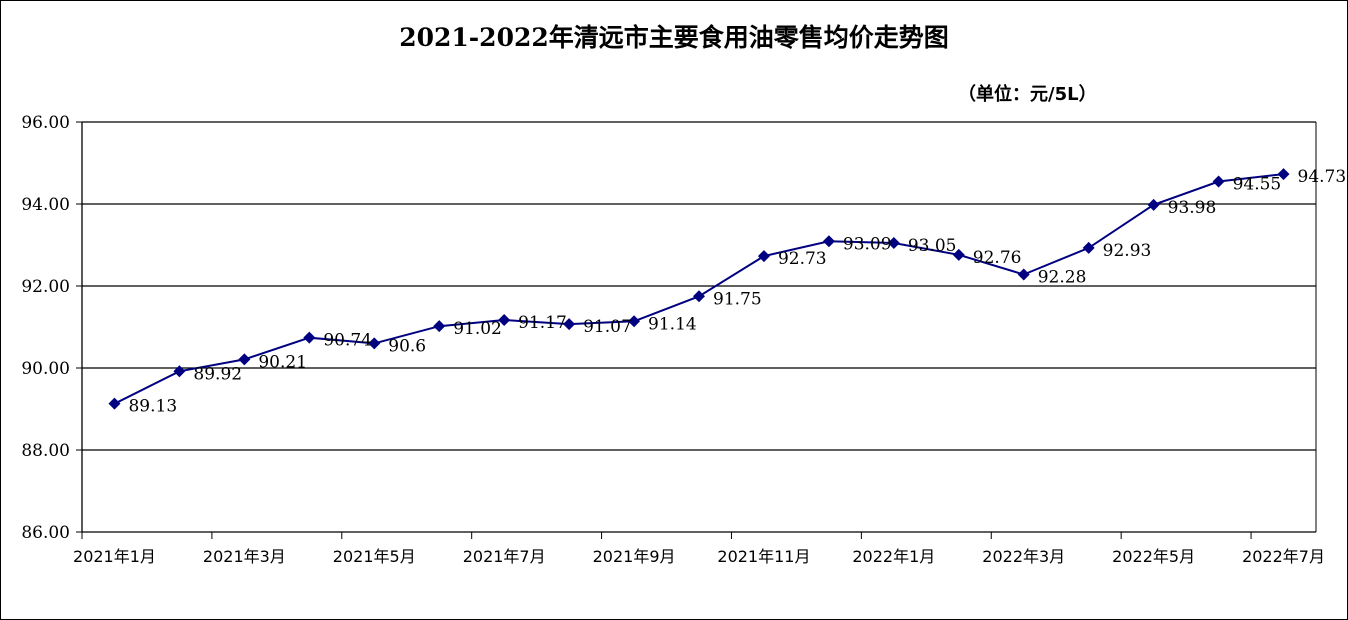  What do you see at coordinates (374, 556) in the screenshot?
I see `x-tick-label: 2021年5月` at bounding box center [374, 556].